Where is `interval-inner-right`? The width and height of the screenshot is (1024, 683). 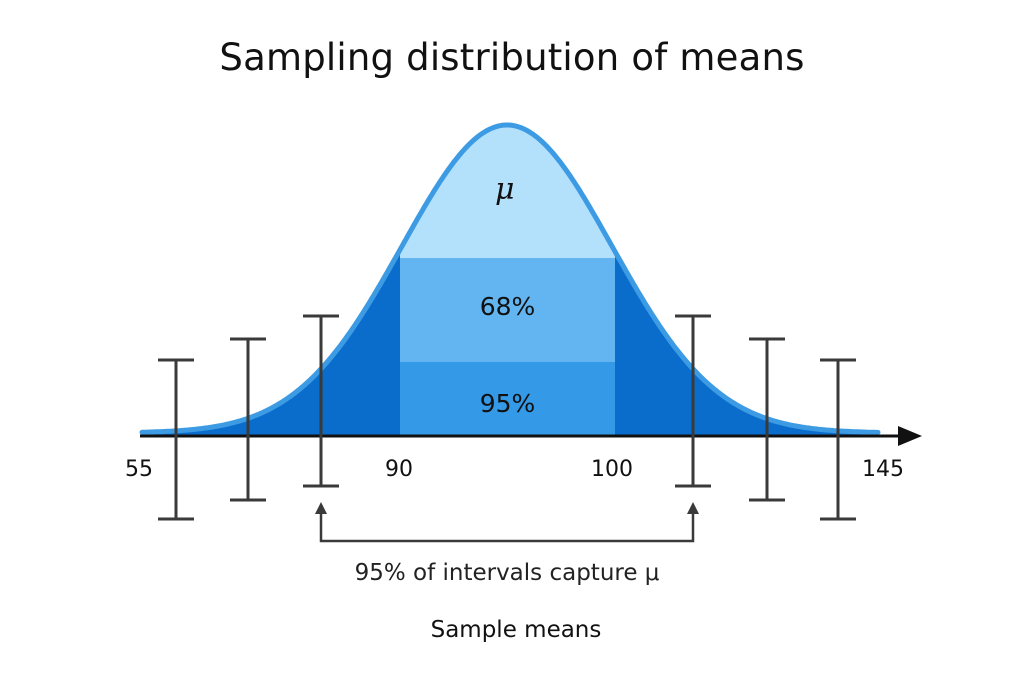 interval-inner-right is located at coordinates (693, 401).